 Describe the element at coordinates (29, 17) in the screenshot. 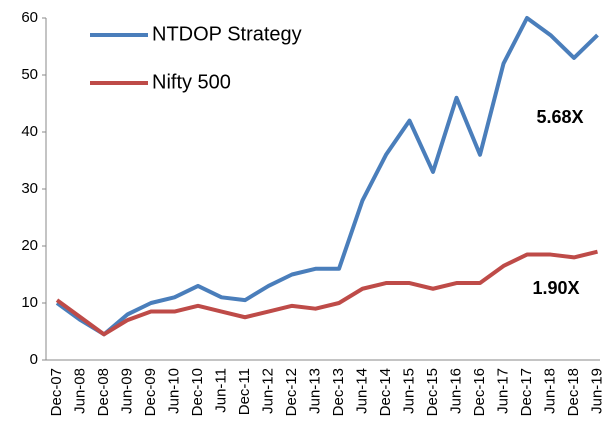

I see `y-tick-label: 60` at that location.